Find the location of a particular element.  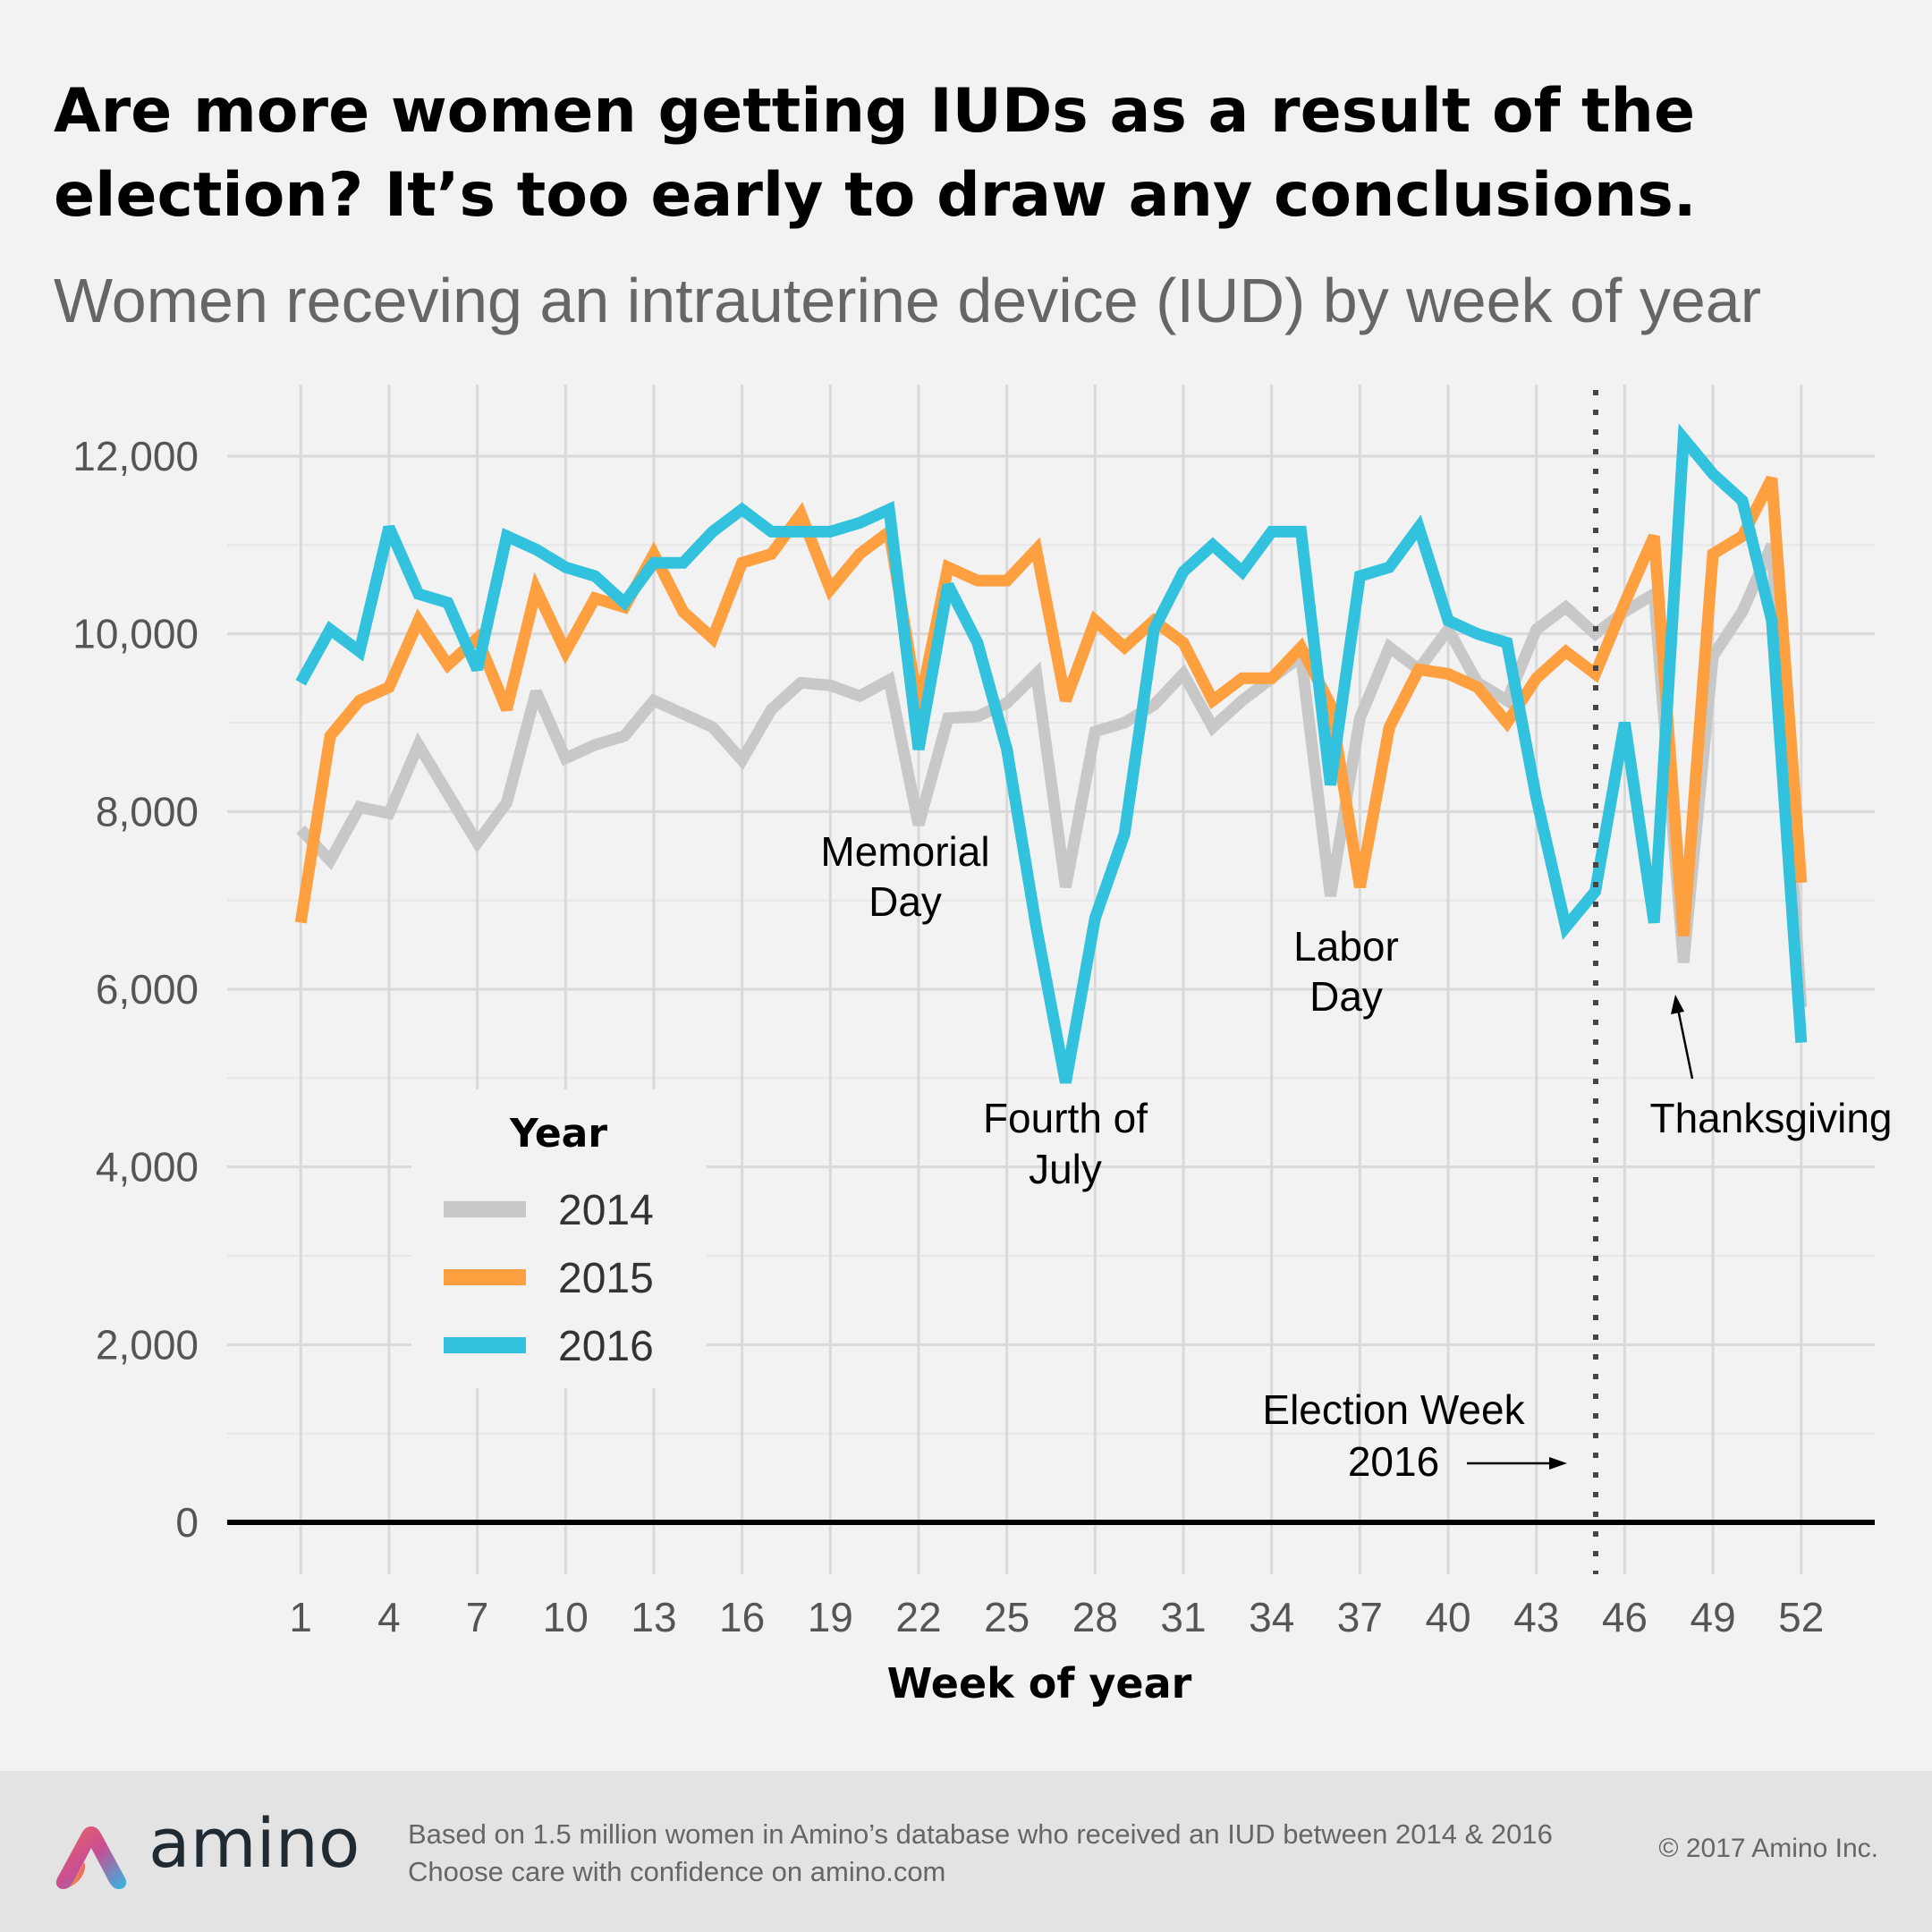

x-tick-label: 7 is located at coordinates (477, 1617).